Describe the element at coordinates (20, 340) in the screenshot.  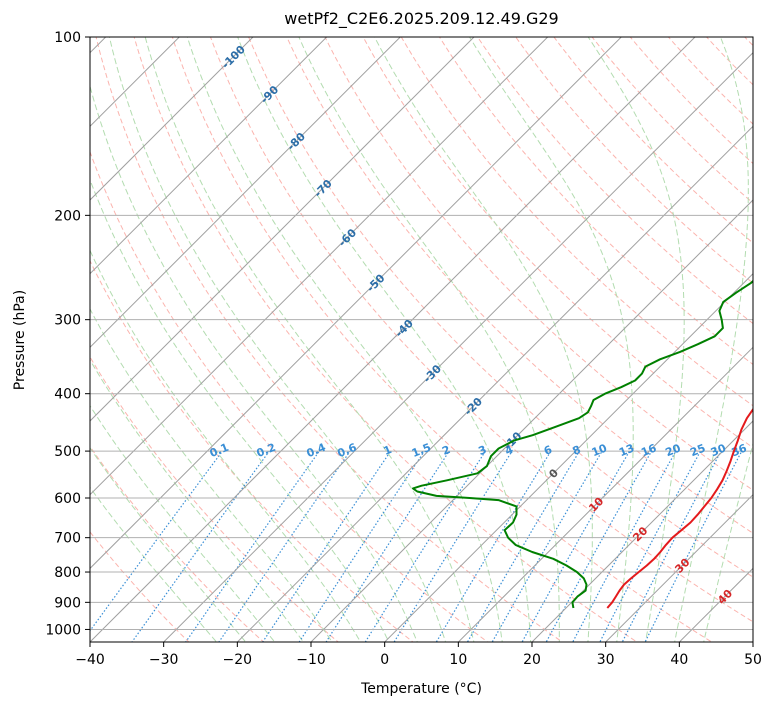
I see `y-axis-title: Pressure (hPa)` at that location.